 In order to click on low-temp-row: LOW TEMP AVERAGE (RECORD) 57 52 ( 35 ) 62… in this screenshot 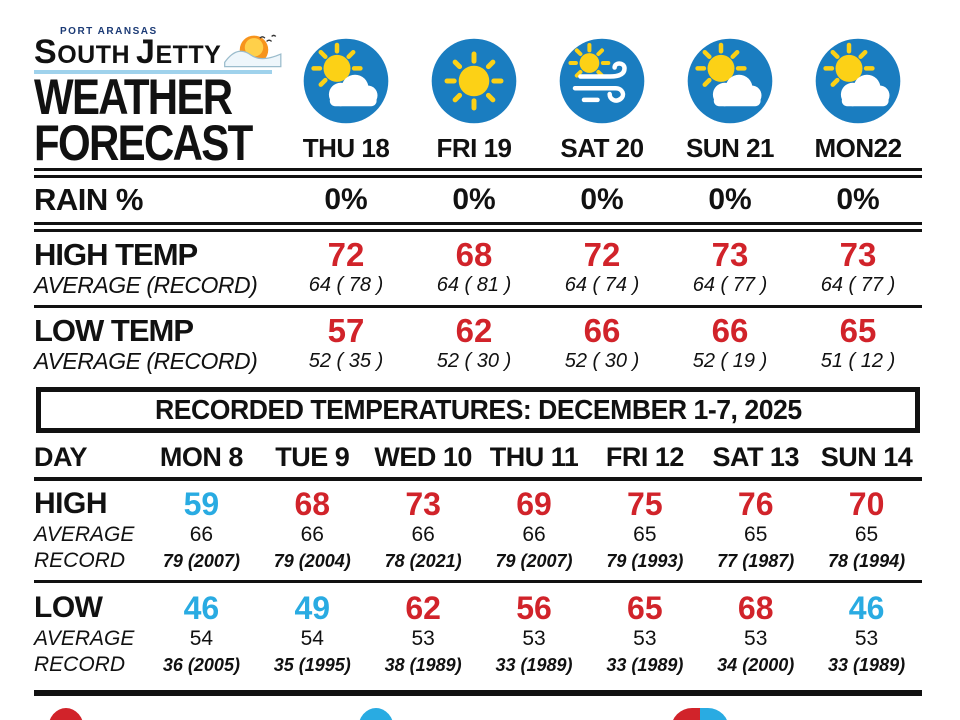, I will do `click(478, 344)`.